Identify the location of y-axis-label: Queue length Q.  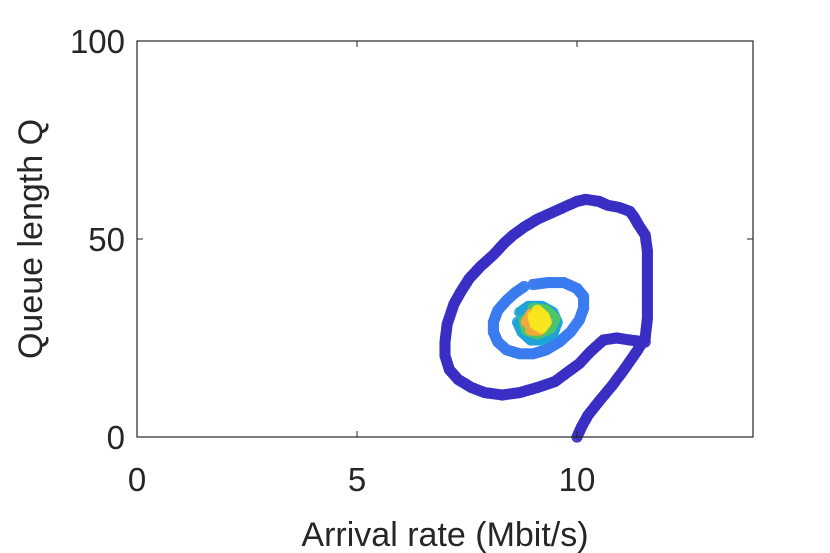
(31, 239).